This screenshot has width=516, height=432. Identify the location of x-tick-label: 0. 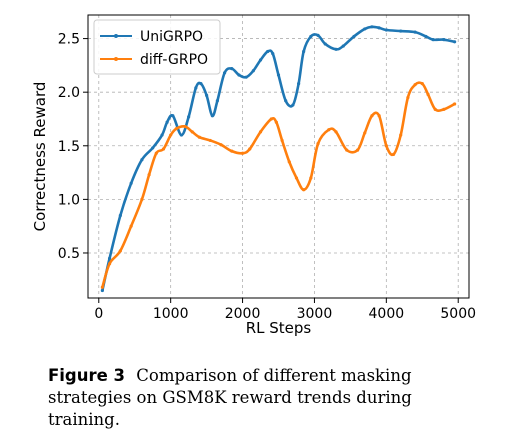
(98, 314).